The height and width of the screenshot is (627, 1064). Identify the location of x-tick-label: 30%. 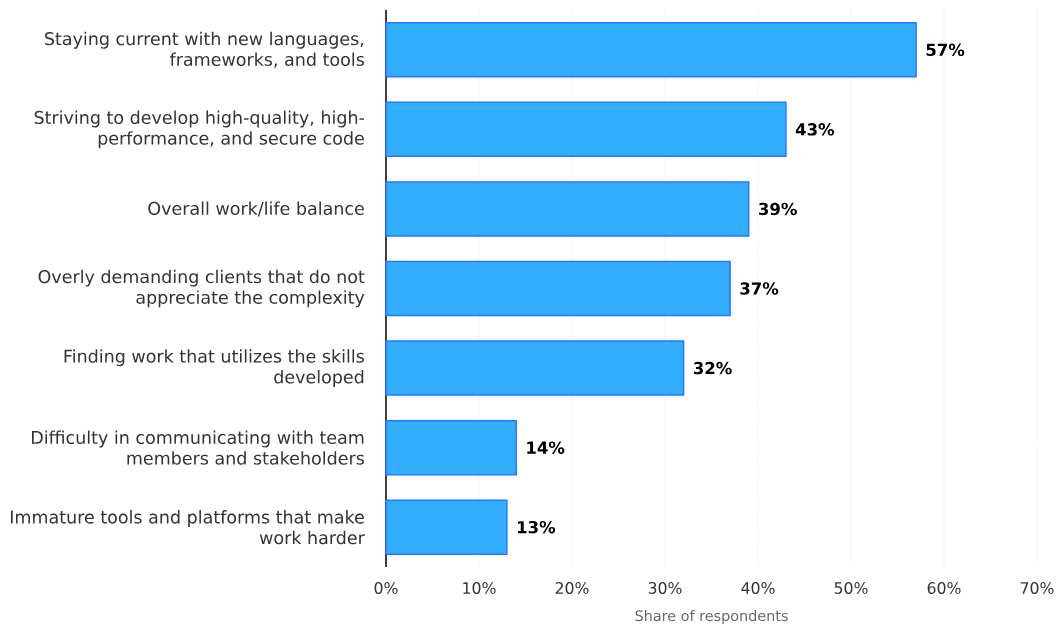
(665, 587).